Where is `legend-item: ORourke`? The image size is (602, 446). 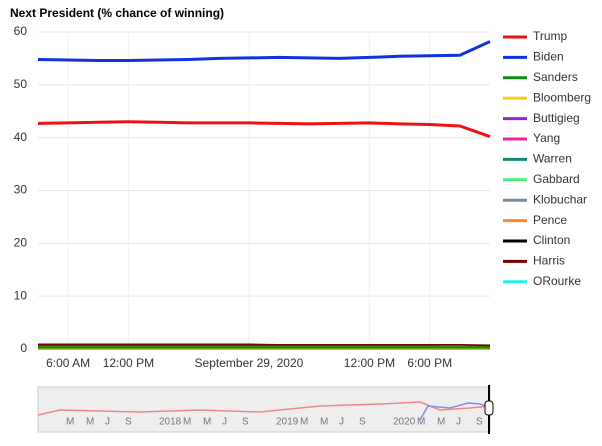 legend-item: ORourke is located at coordinates (542, 281).